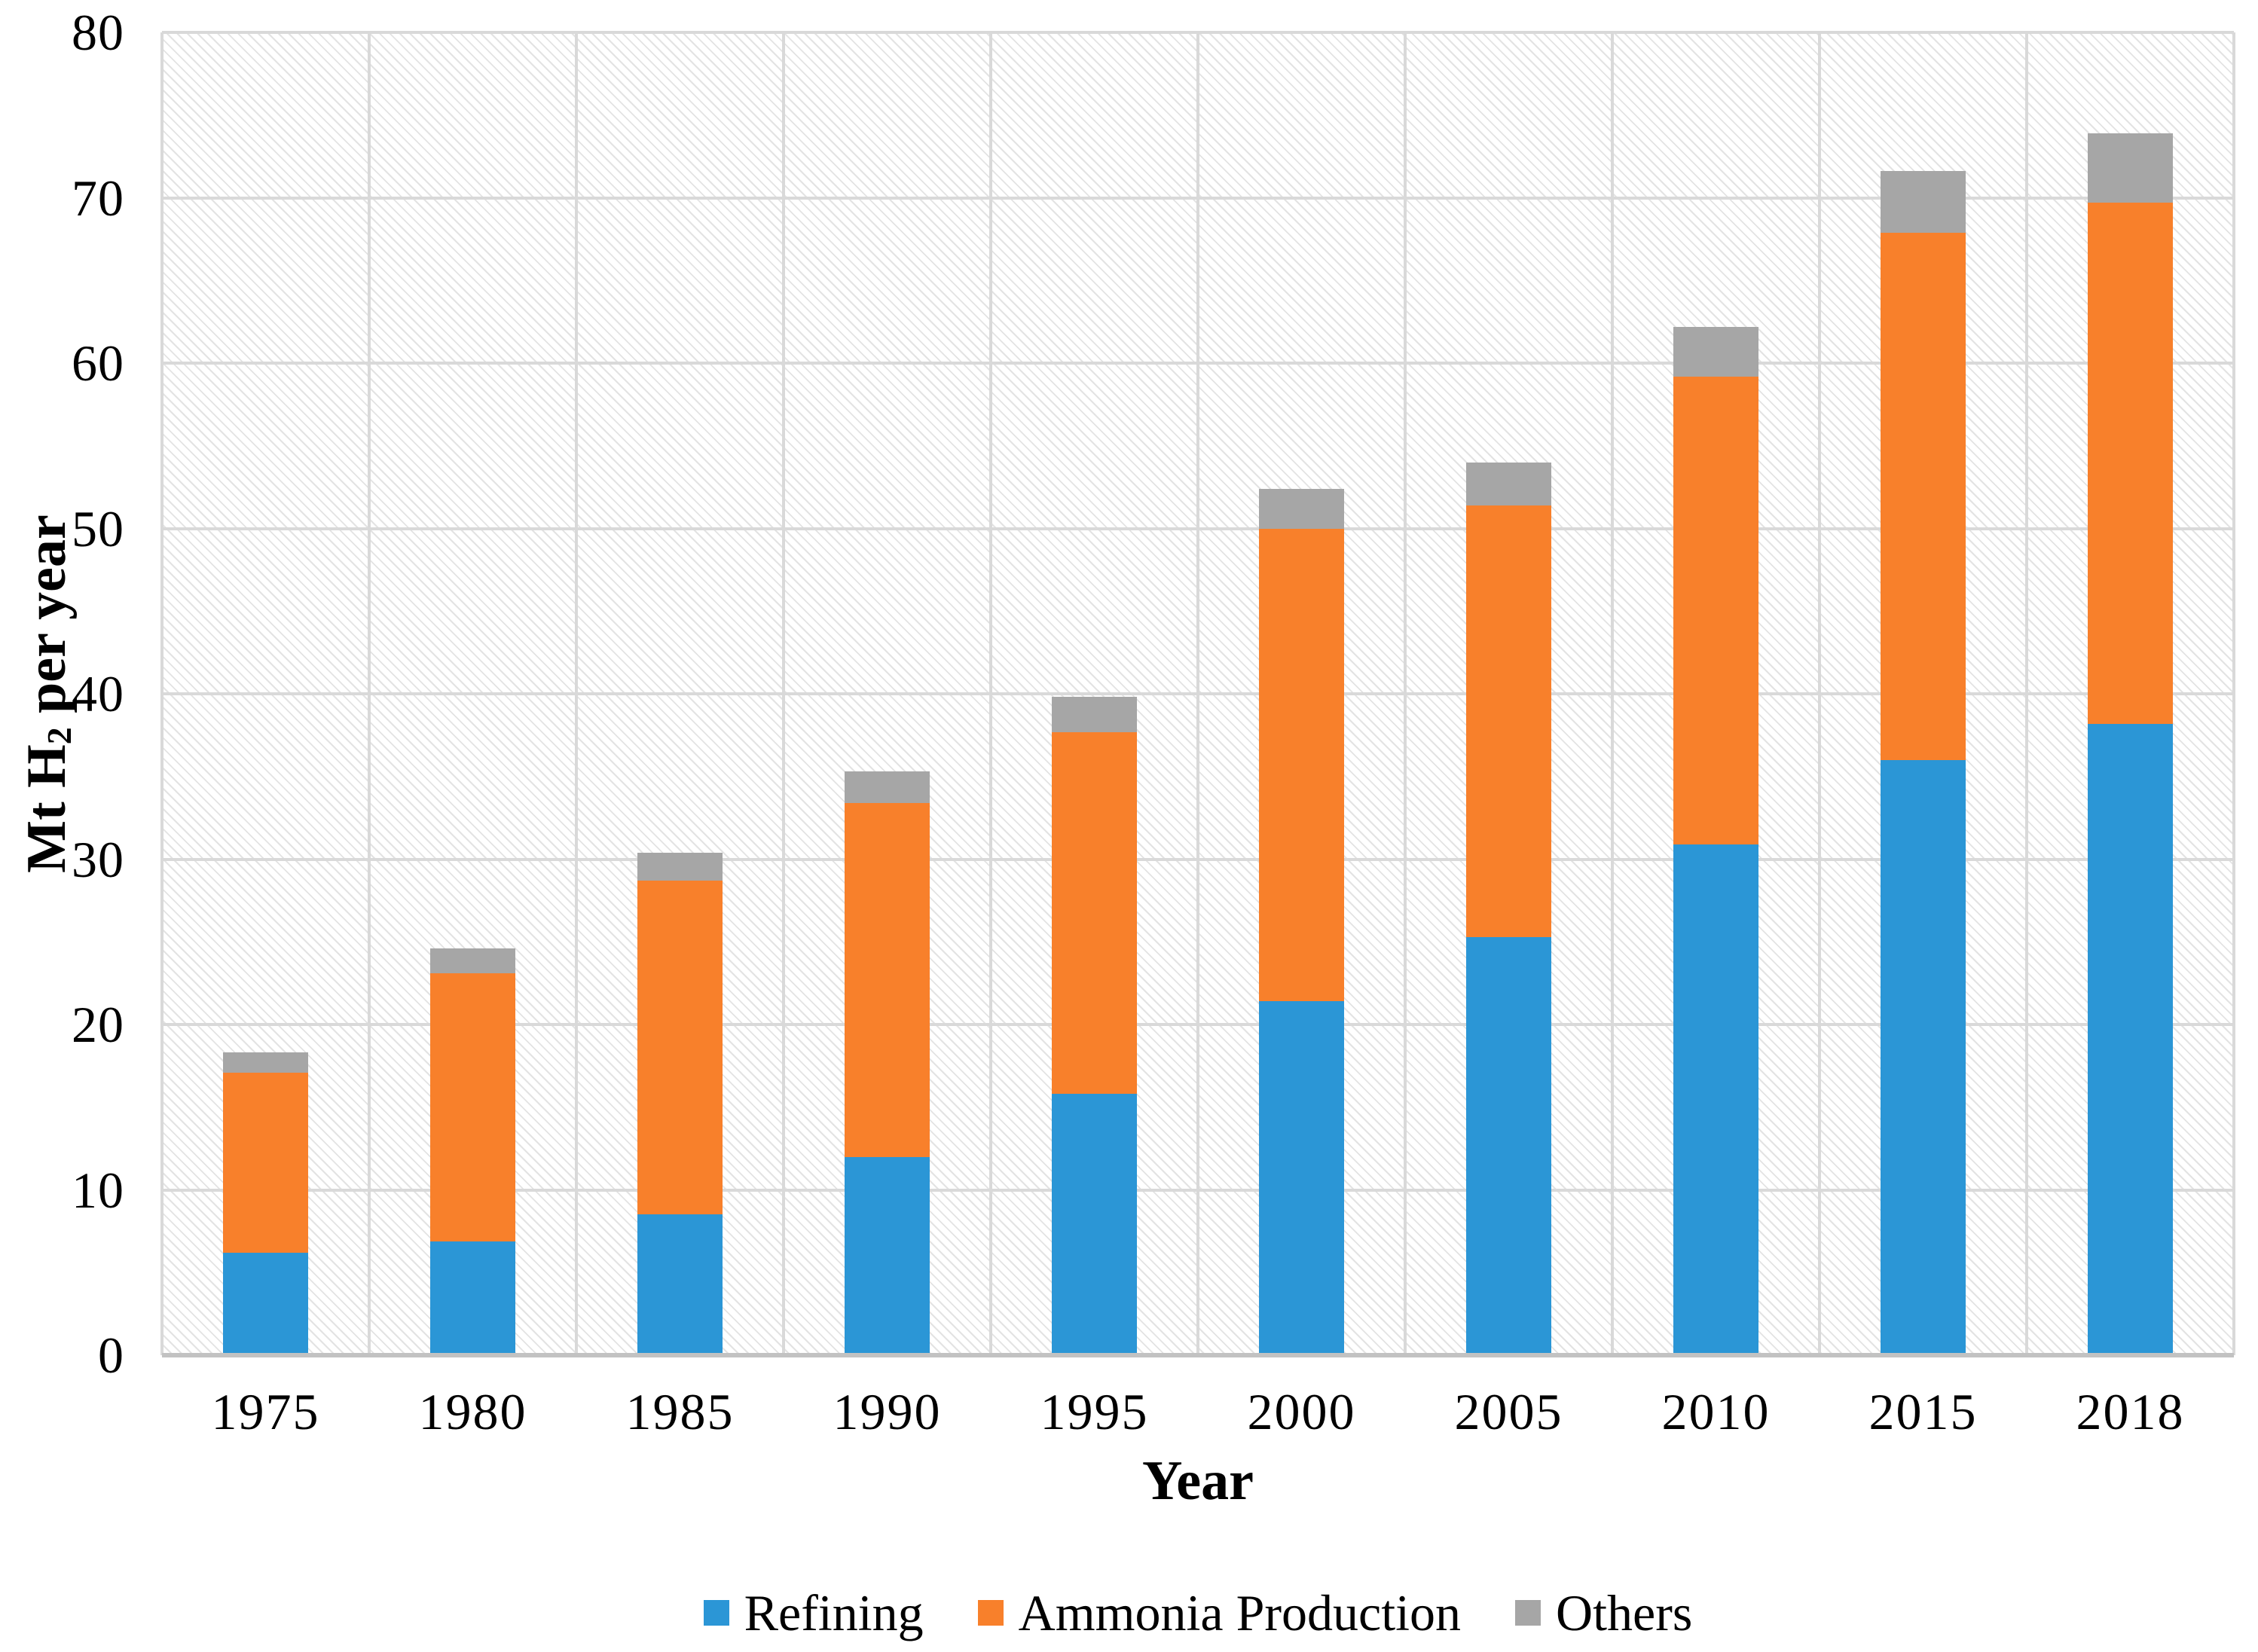 This screenshot has height=1652, width=2258. Describe the element at coordinates (265, 1411) in the screenshot. I see `x-tick-label-1975: 1975` at that location.